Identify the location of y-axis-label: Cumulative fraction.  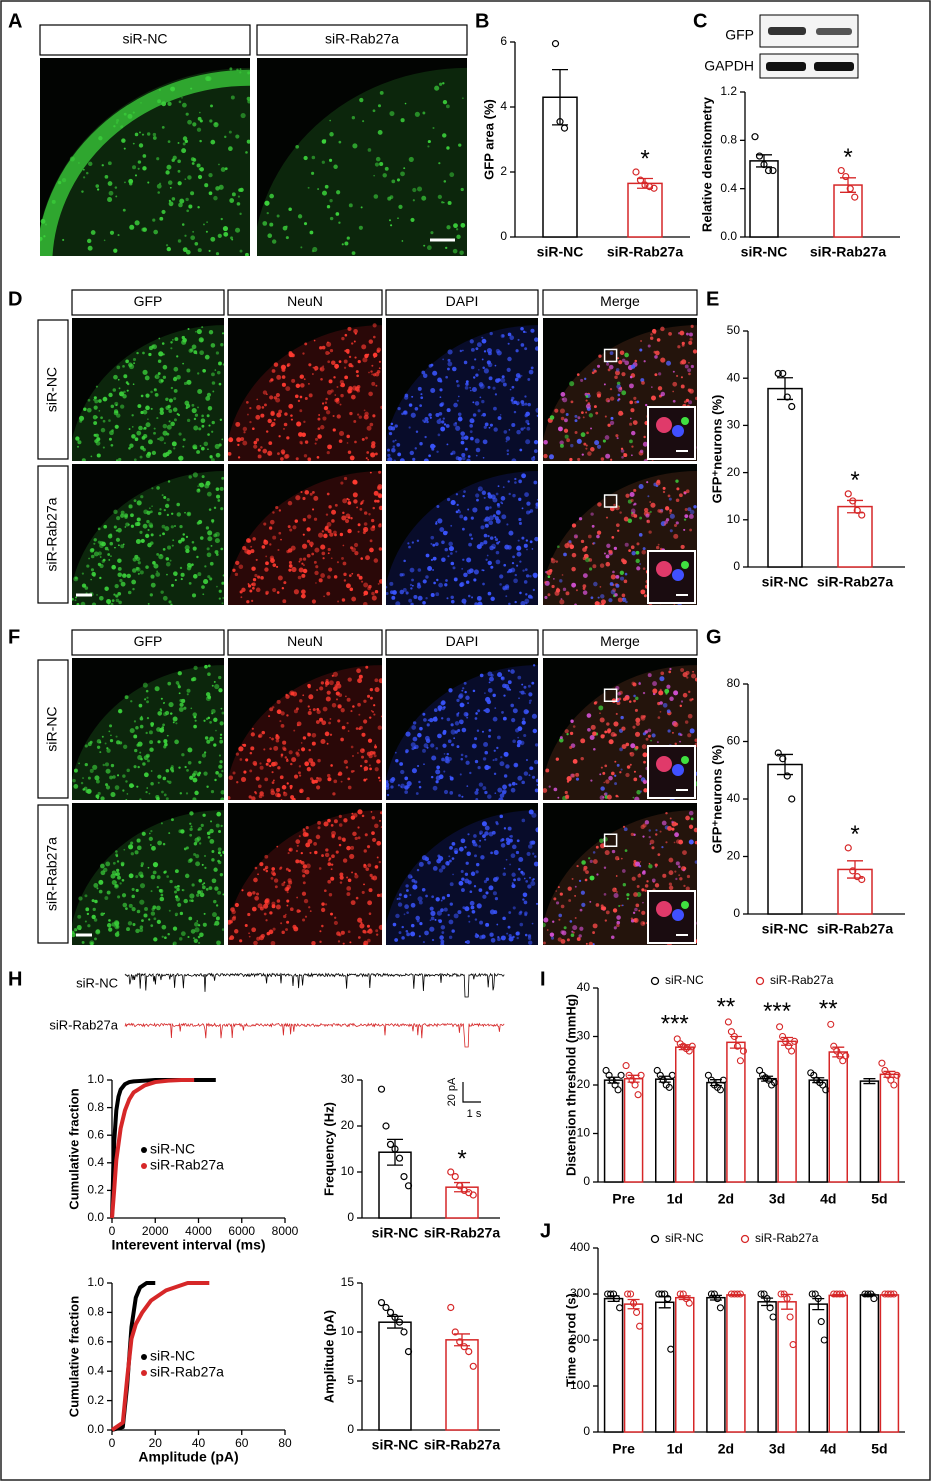
(73, 1148).